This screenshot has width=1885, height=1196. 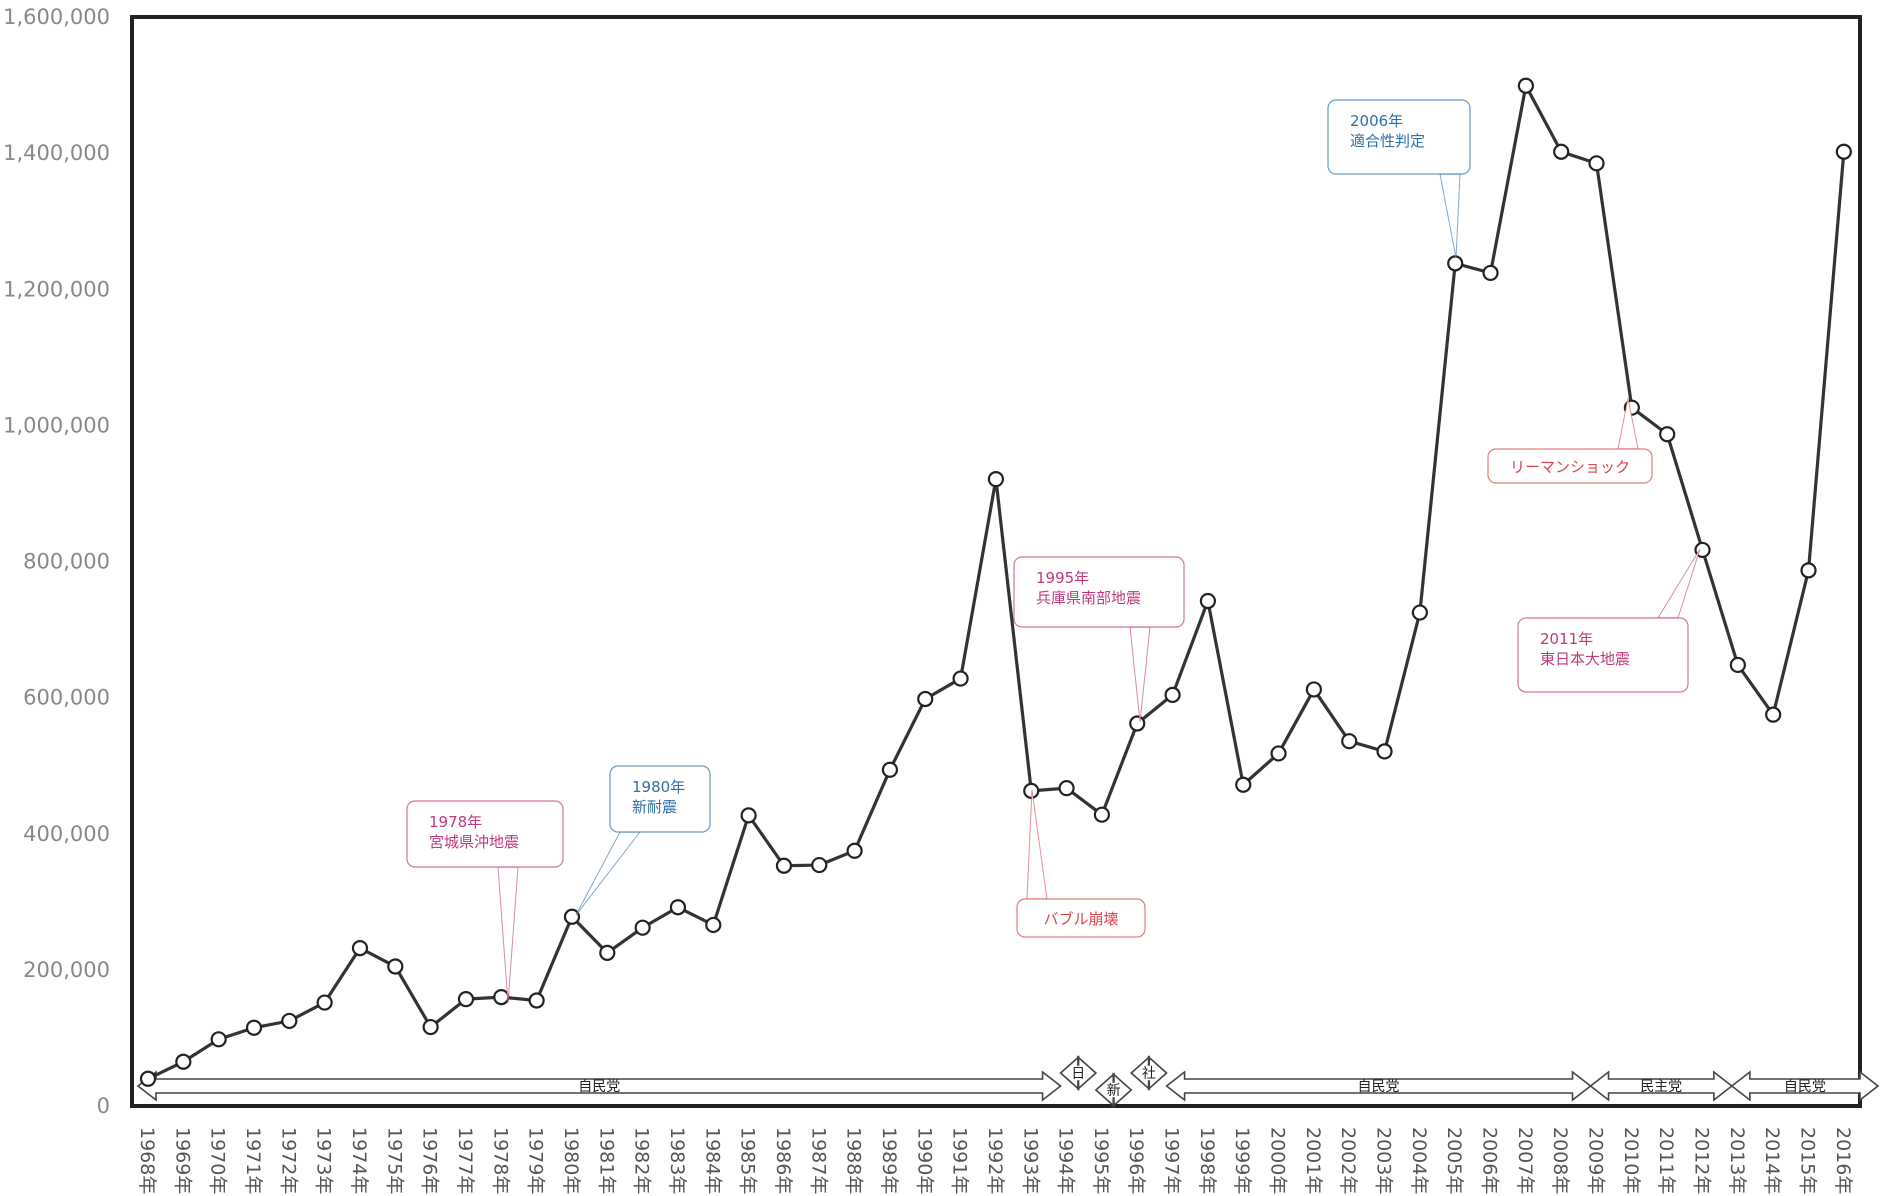 What do you see at coordinates (854, 1160) in the screenshot?
I see `x-tick-label: 1988年` at bounding box center [854, 1160].